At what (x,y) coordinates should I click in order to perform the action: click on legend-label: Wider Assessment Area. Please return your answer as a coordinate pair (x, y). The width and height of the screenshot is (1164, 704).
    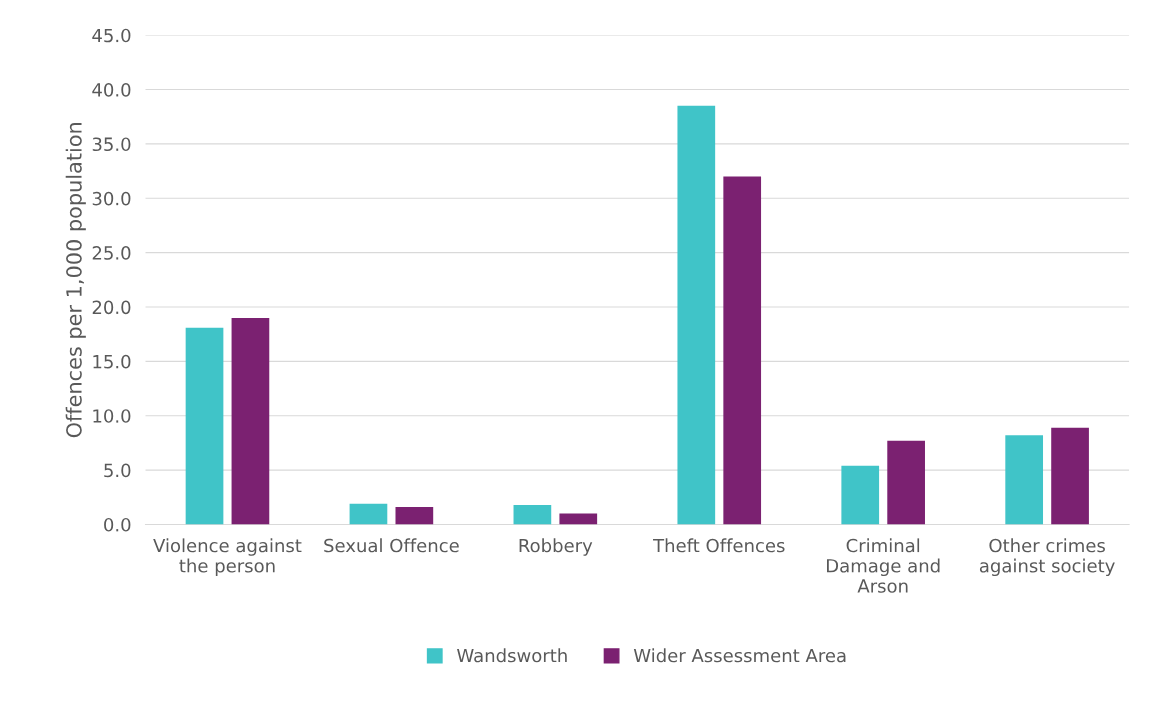
    Looking at the image, I should click on (739, 655).